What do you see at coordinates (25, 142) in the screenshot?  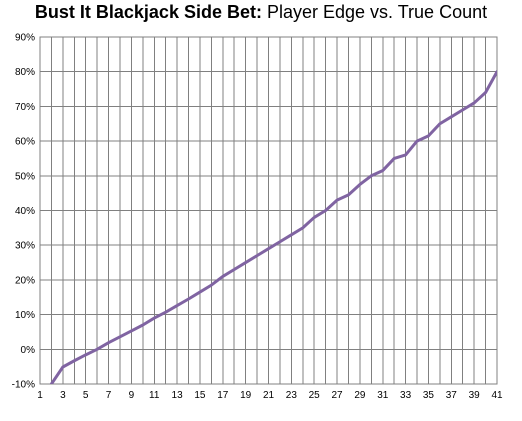 I see `y-tick-label: 60%` at bounding box center [25, 142].